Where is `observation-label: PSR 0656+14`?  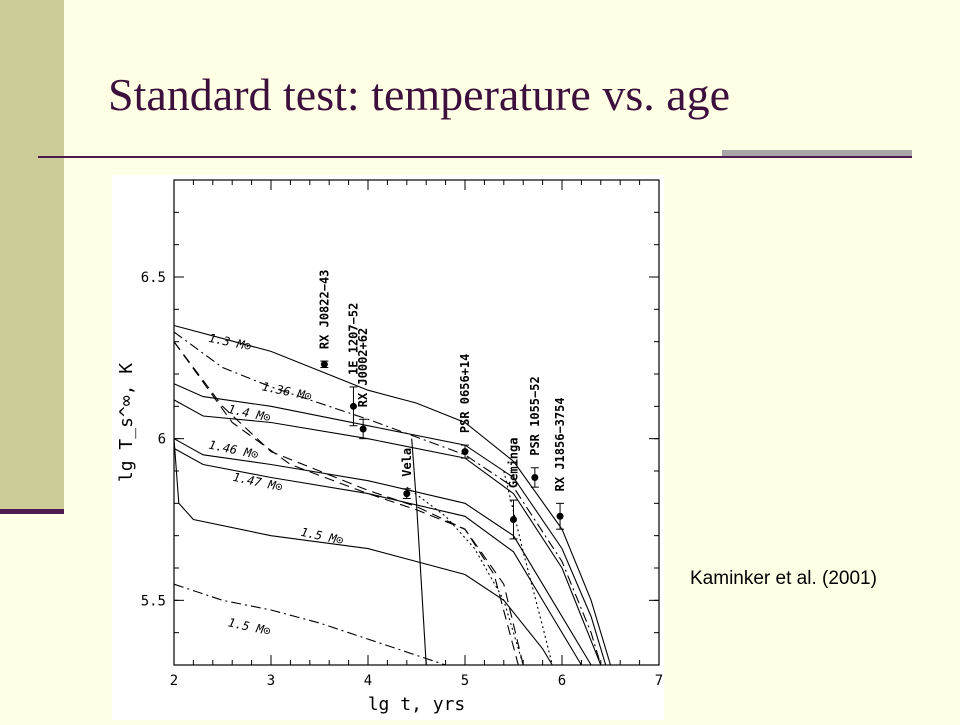
observation-label: PSR 0656+14 is located at coordinates (465, 393).